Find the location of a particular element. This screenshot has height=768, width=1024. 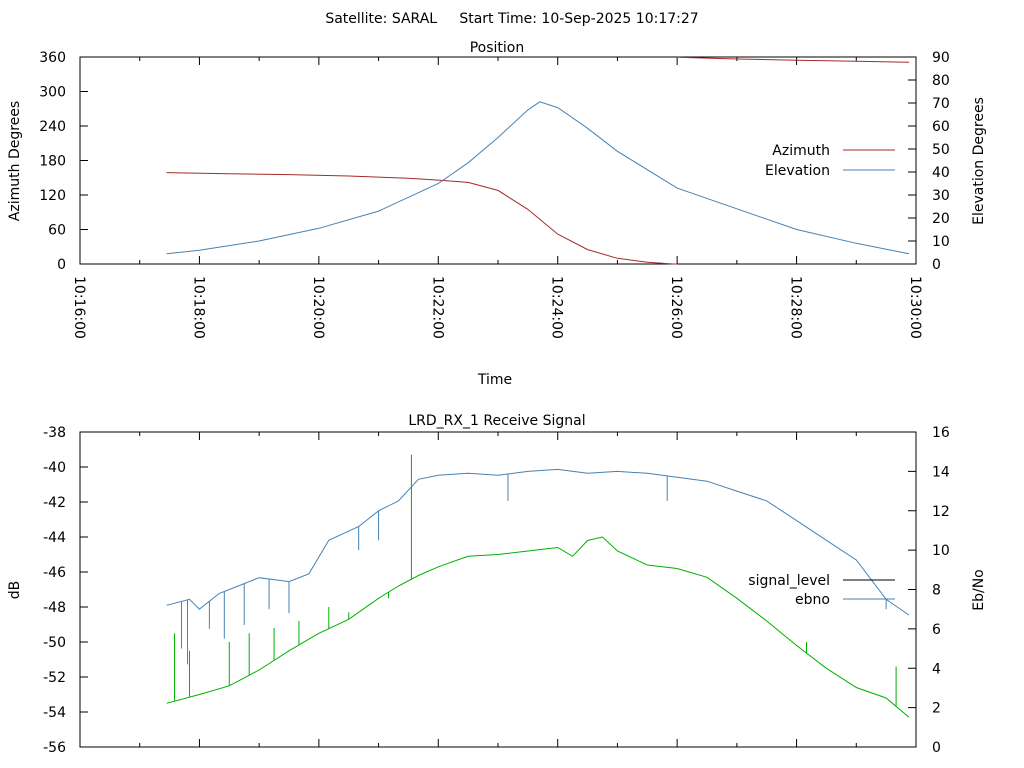

y2-tick-label: 80 is located at coordinates (941, 81).